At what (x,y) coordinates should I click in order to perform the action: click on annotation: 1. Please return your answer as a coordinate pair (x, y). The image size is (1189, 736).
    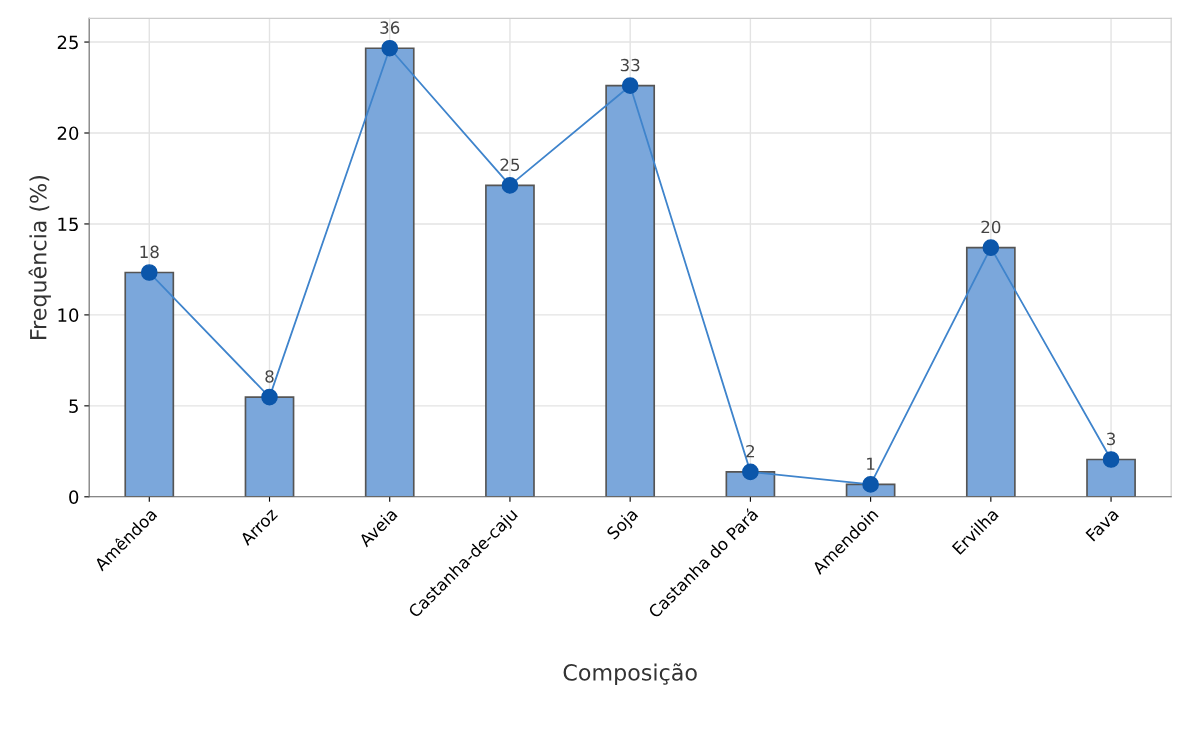
    Looking at the image, I should click on (871, 463).